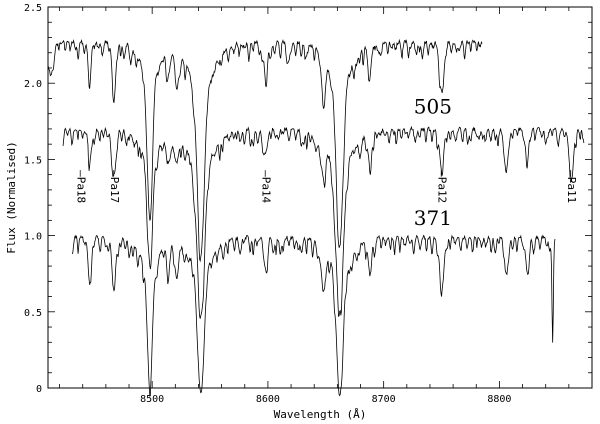 The image size is (600, 424). Describe the element at coordinates (266, 190) in the screenshot. I see `line-id-label: Pa14` at that location.